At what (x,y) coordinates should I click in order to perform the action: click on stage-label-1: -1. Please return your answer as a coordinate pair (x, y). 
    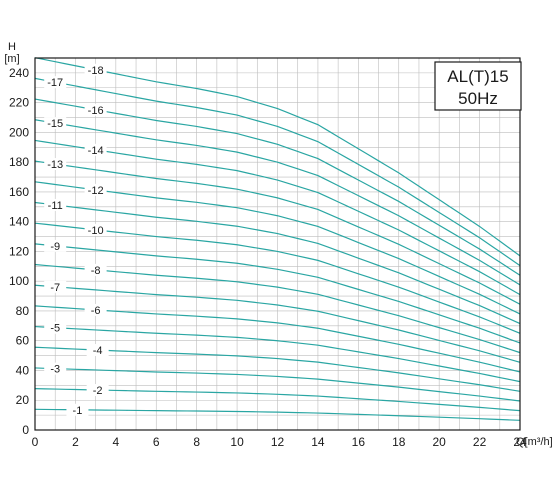
    Looking at the image, I should click on (78, 411).